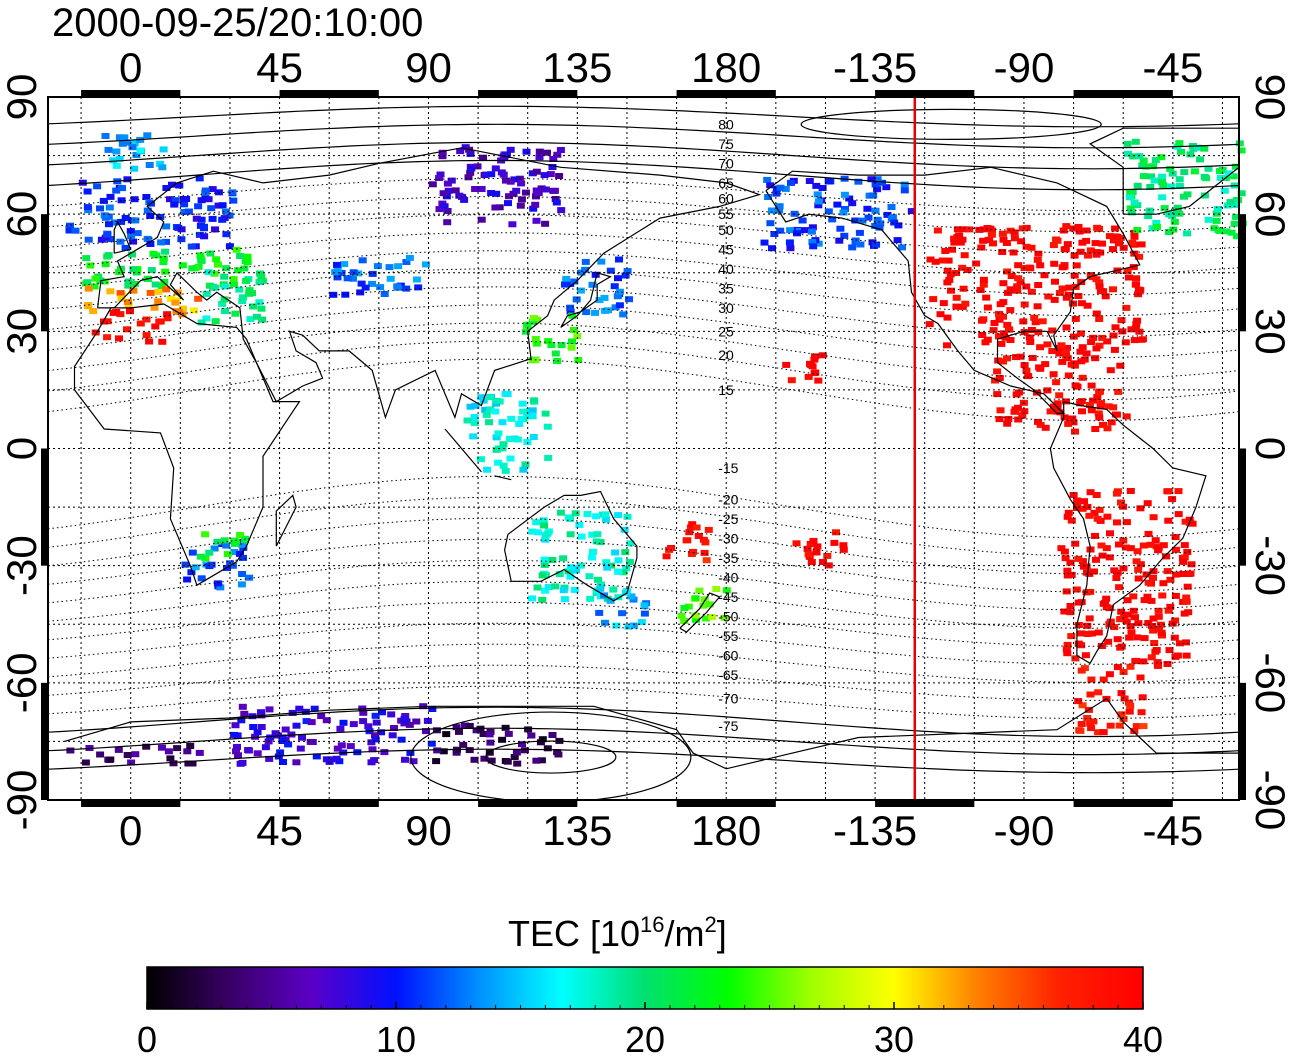 The width and height of the screenshot is (1292, 1057). What do you see at coordinates (726, 355) in the screenshot?
I see `contour-label: 20` at bounding box center [726, 355].